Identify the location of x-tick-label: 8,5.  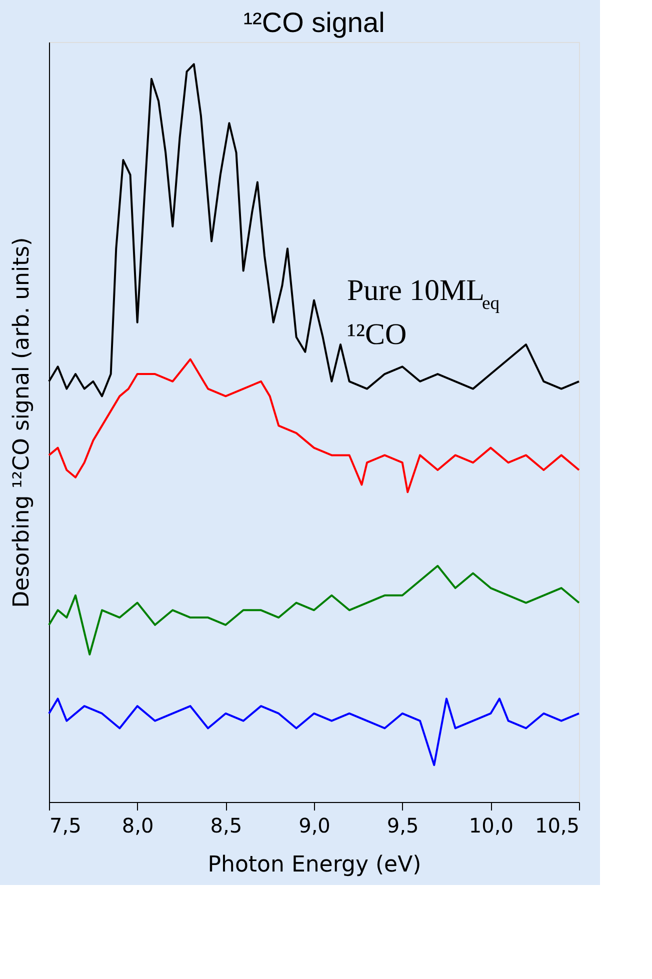
(226, 826).